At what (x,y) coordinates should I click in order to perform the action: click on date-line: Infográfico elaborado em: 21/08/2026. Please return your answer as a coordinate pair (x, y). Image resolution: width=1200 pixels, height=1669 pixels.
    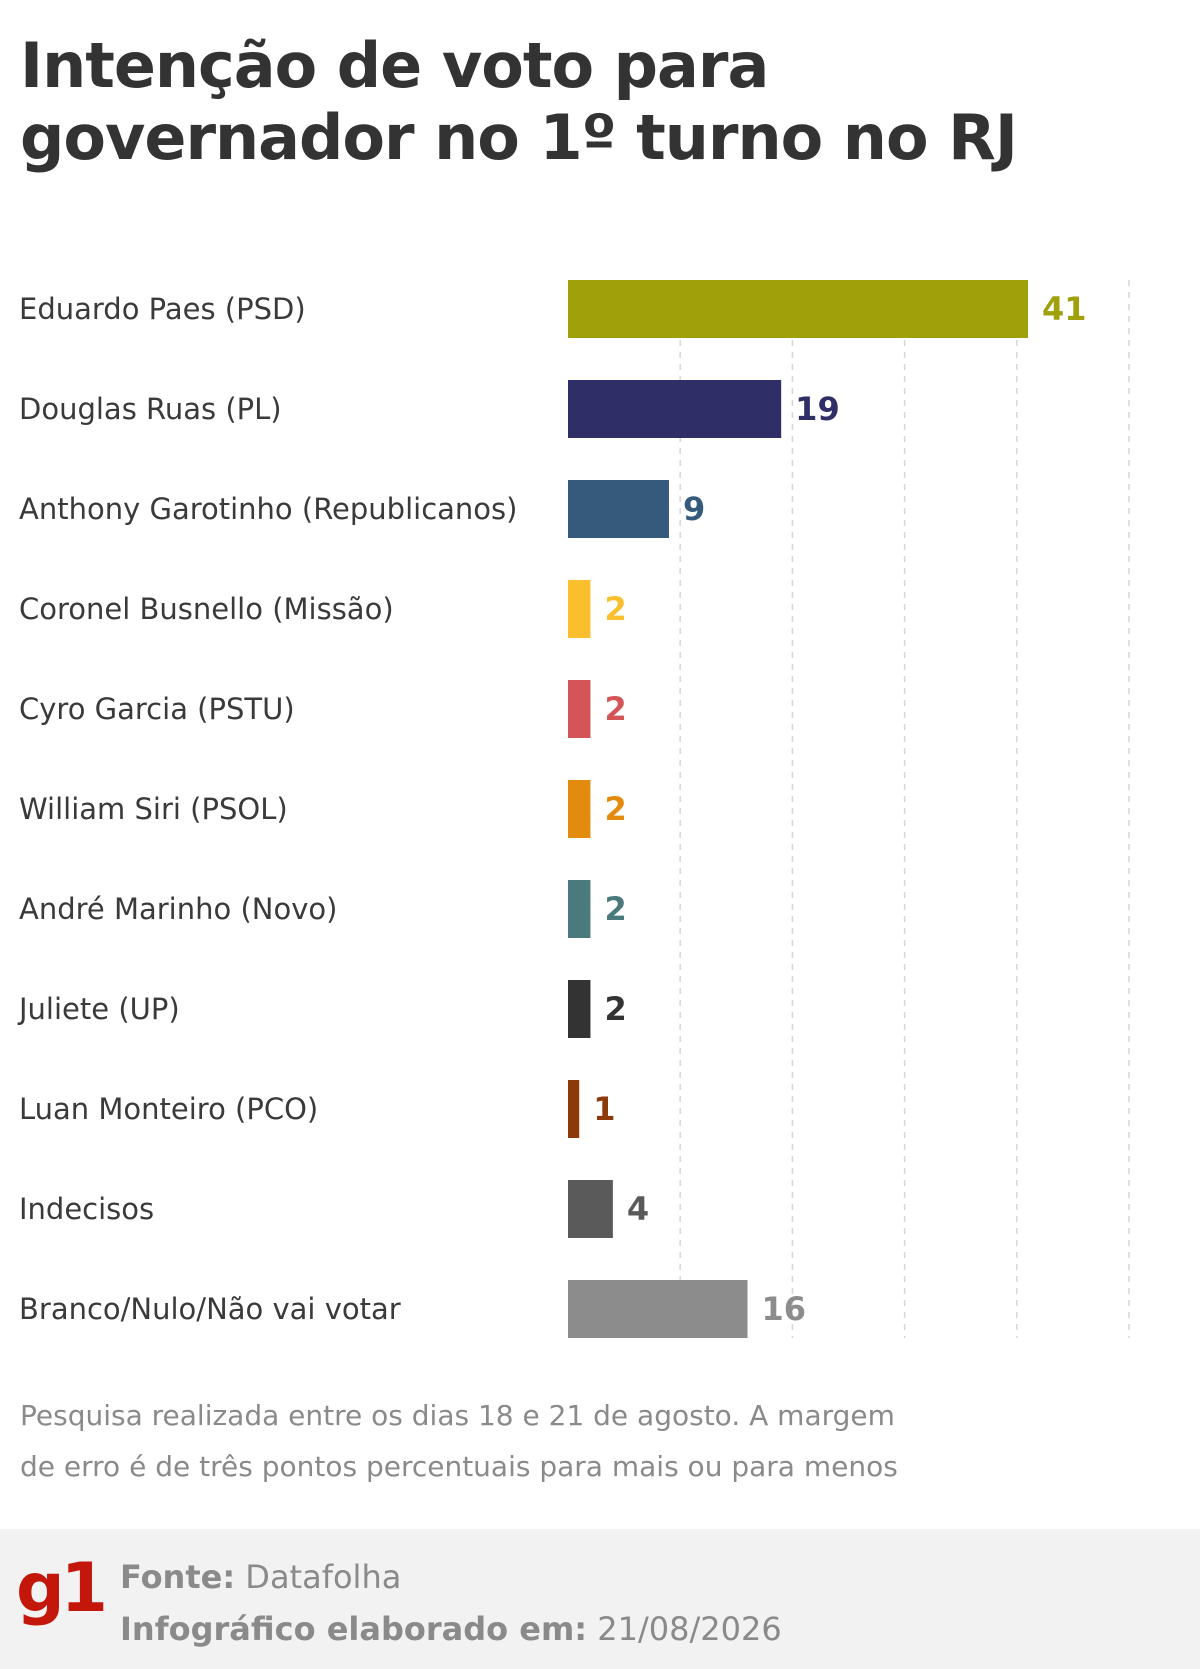
    Looking at the image, I should click on (451, 1629).